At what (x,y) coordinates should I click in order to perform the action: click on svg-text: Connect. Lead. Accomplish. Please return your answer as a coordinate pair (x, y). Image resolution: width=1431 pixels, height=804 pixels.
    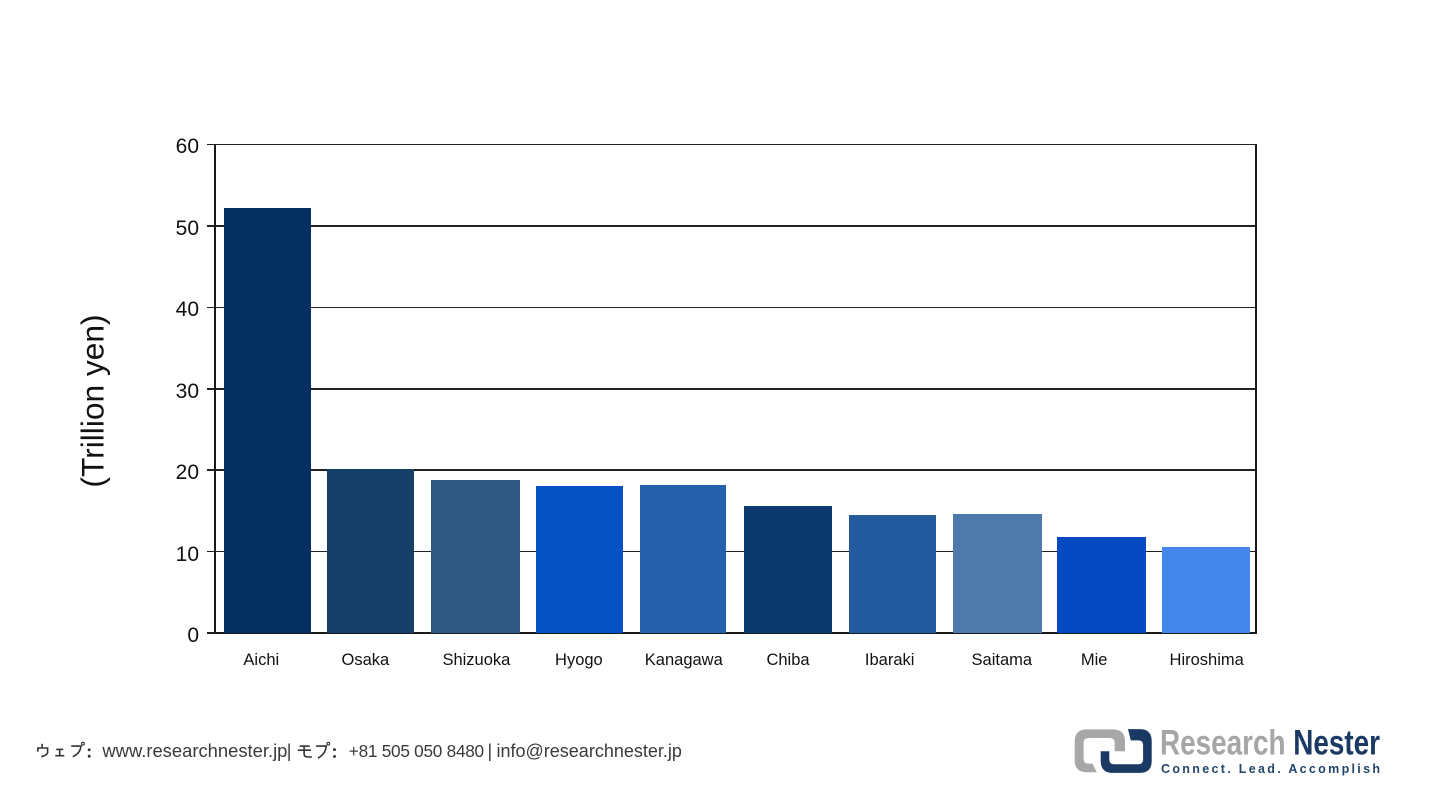
    Looking at the image, I should click on (1270, 769).